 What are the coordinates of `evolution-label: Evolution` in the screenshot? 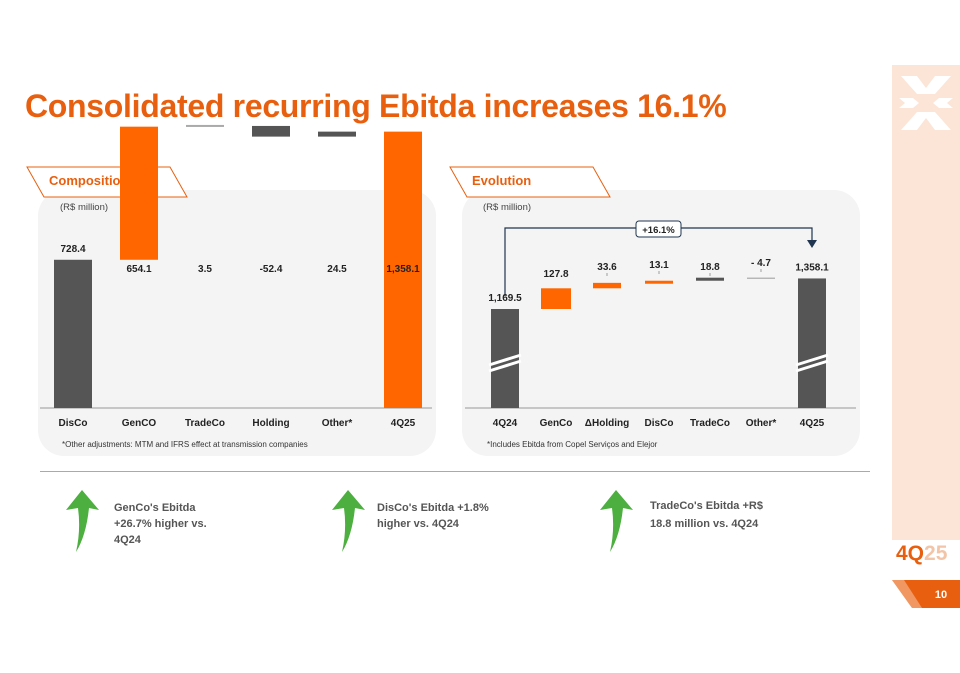 It's located at (502, 180).